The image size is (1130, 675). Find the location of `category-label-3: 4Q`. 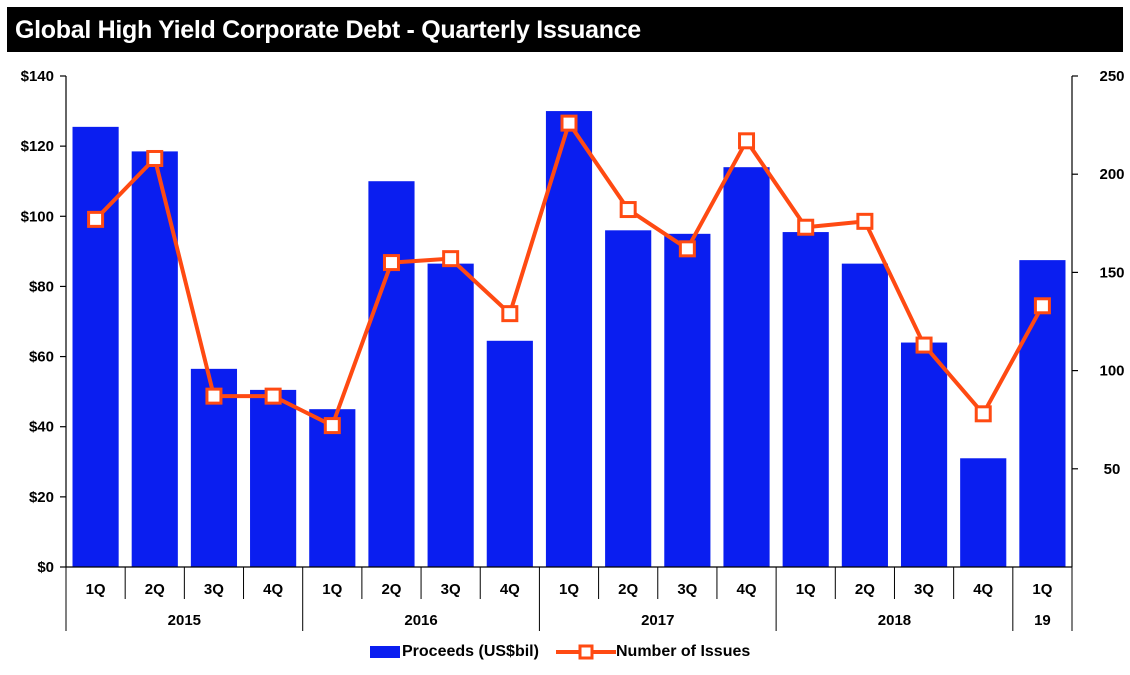

category-label-3: 4Q is located at coordinates (273, 589).